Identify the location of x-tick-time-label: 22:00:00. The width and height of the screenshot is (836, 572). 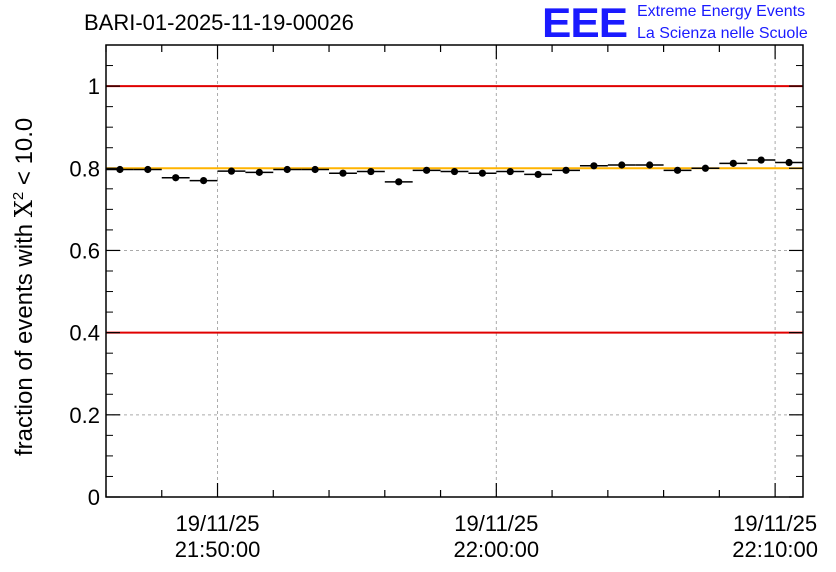
(496, 549).